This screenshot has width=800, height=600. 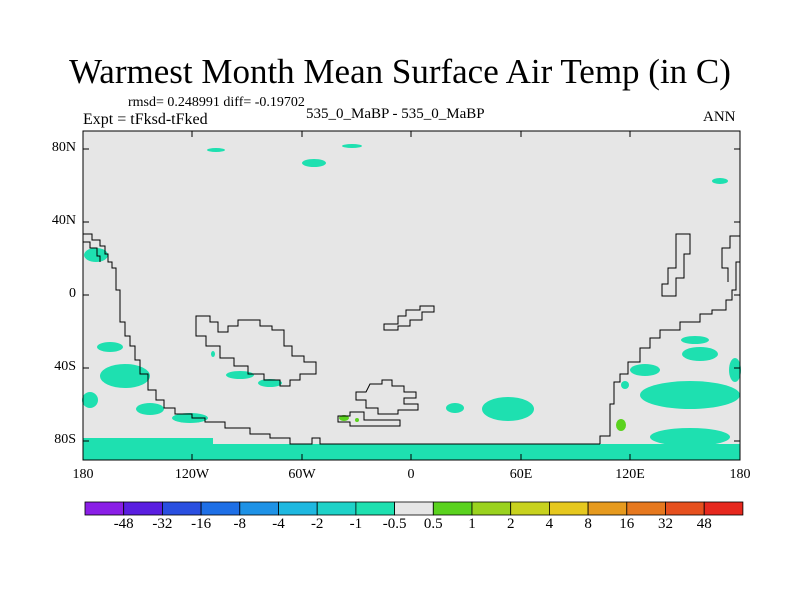 What do you see at coordinates (510, 524) in the screenshot?
I see `colorbar-label: 2` at bounding box center [510, 524].